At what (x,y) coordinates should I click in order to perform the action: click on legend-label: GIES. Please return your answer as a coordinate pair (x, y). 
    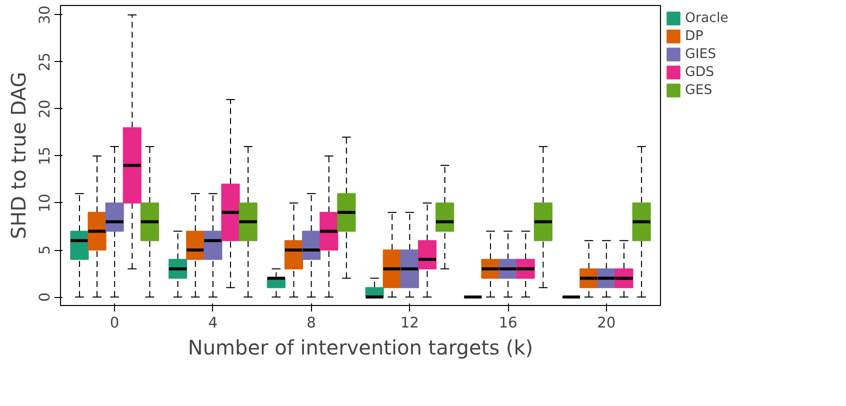
    Looking at the image, I should click on (701, 54).